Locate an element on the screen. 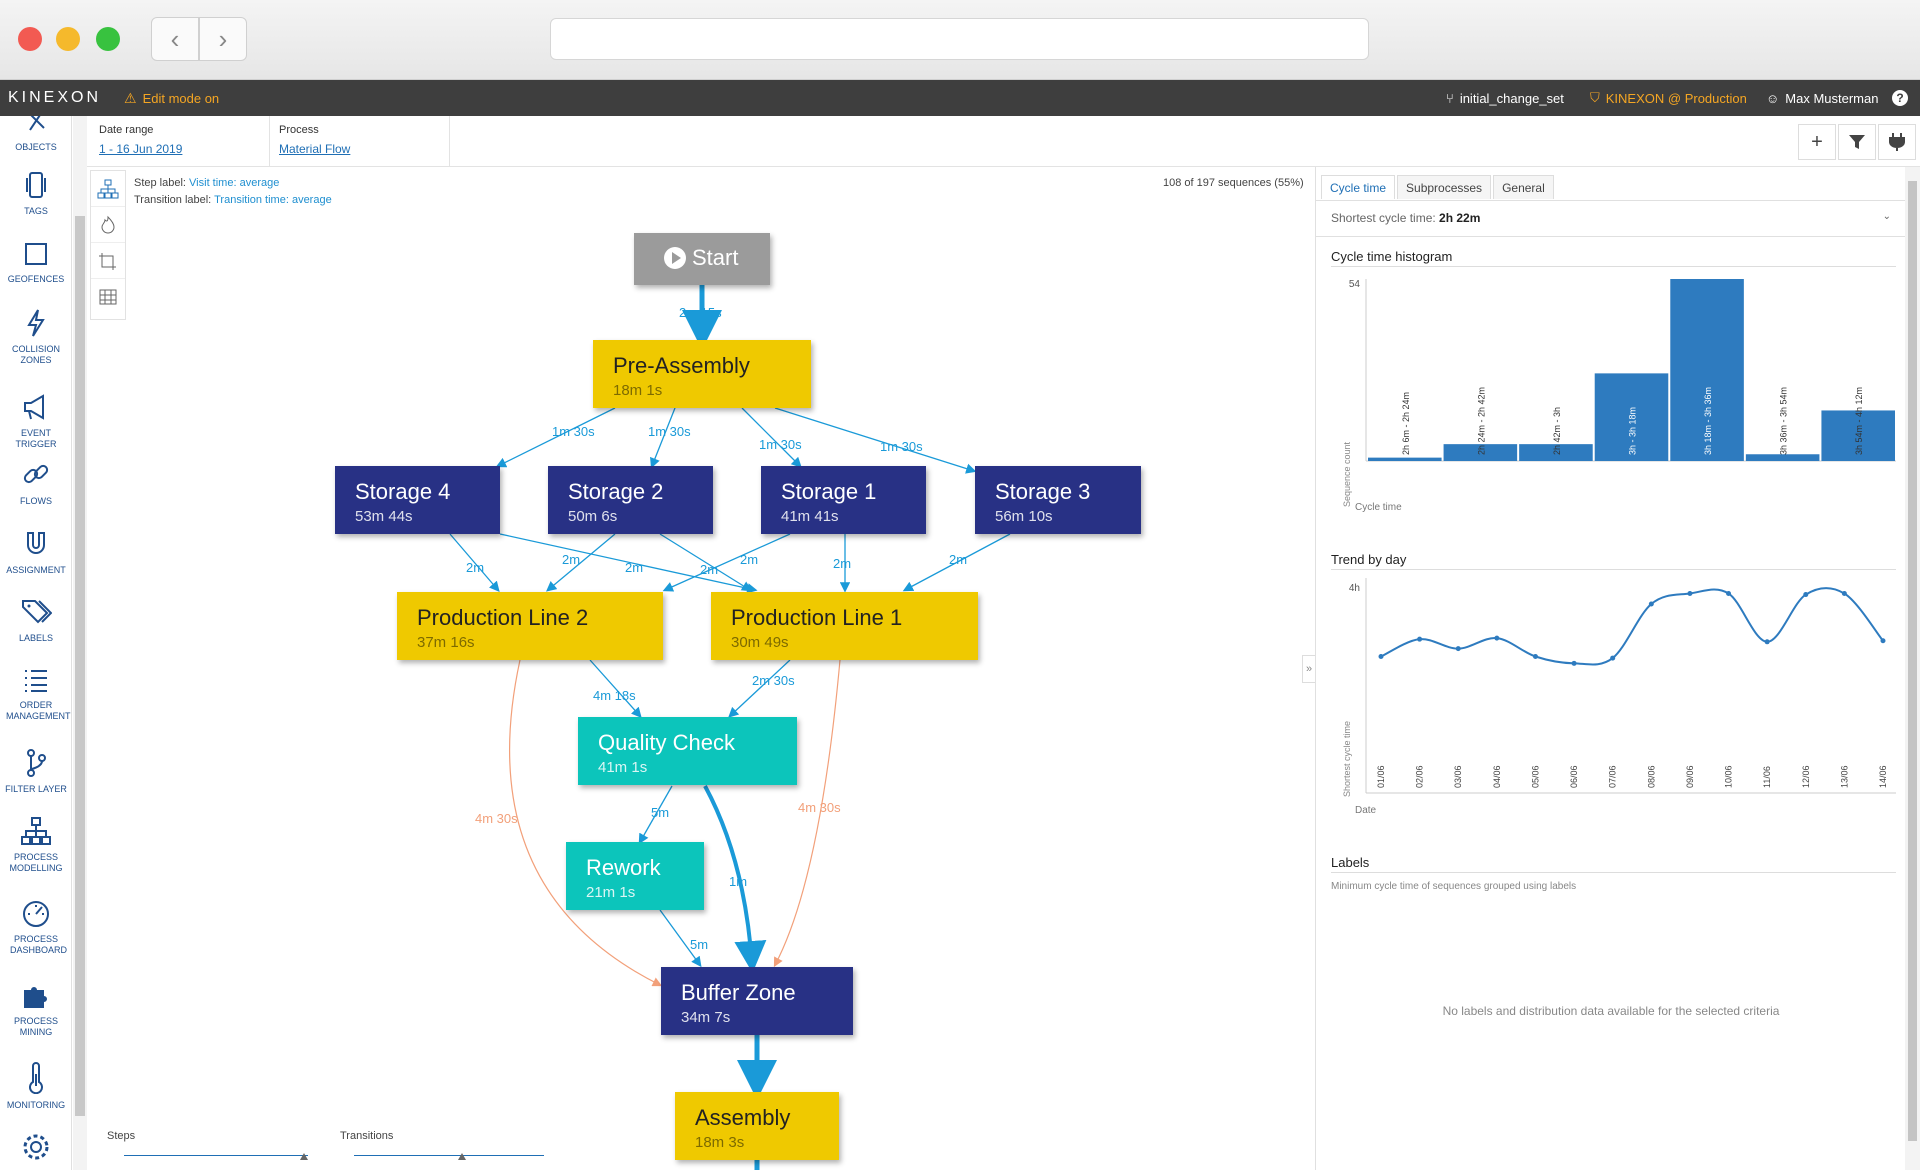 The width and height of the screenshot is (1920, 1170). sidebar-item-process-mining: PROCESS MINING is located at coordinates (35, 1009).